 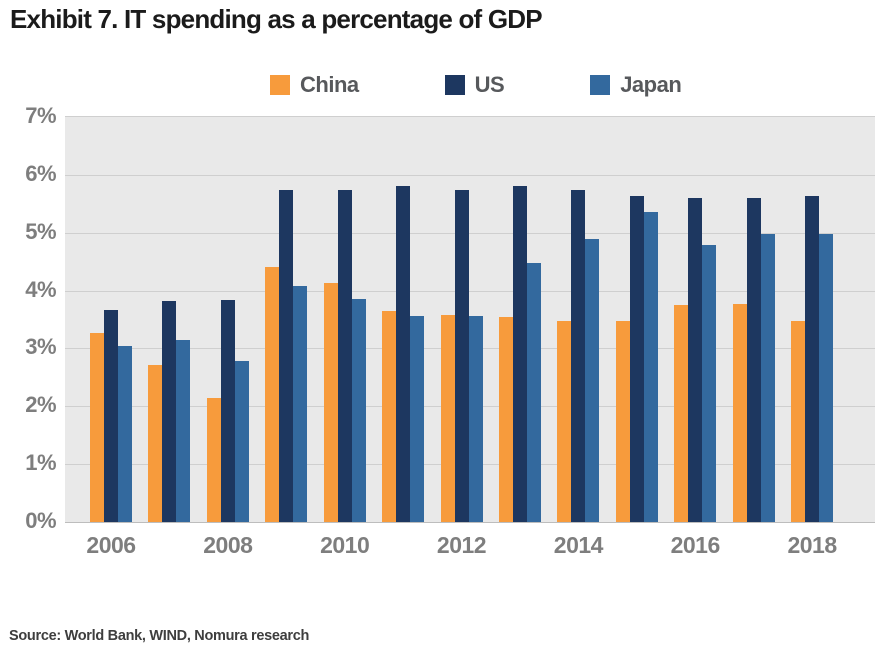 I want to click on bar-china-2007, so click(x=155, y=443).